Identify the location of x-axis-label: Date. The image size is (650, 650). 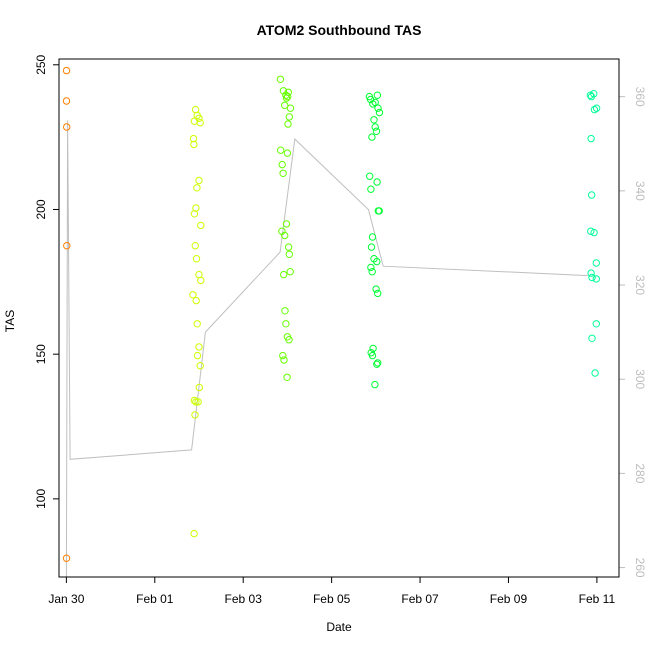
(339, 627).